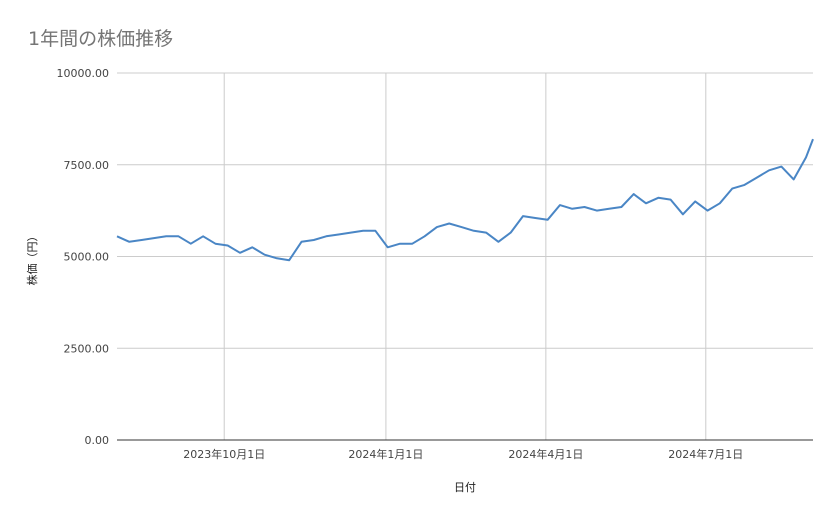  I want to click on y-tick-label: 10000.00, so click(83, 73).